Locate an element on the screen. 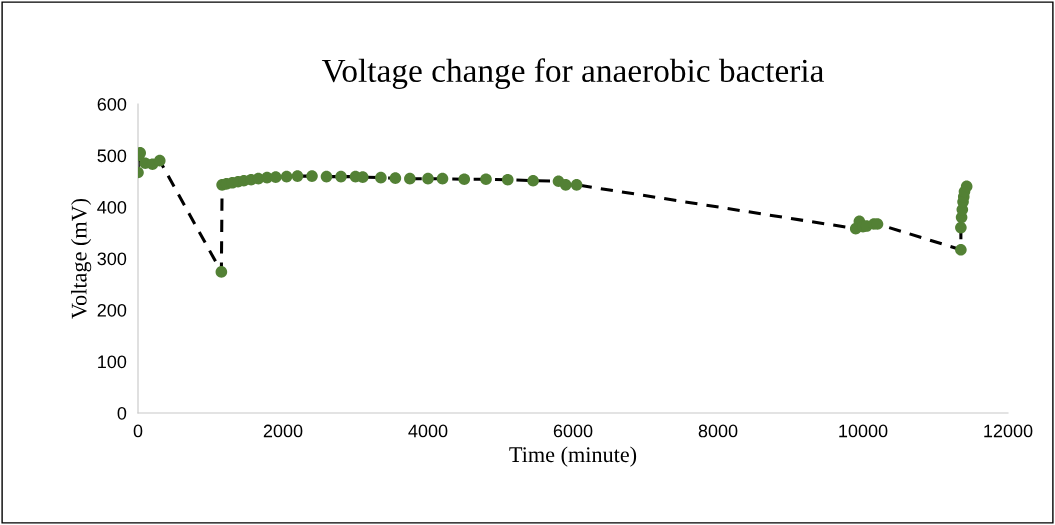  x-tick-label: 12000 is located at coordinates (1008, 431).